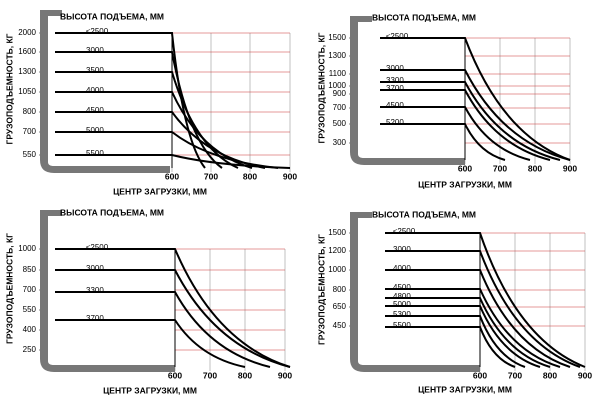 This screenshot has height=408, width=600. Describe the element at coordinates (395, 122) in the screenshot. I see `height-label: 5200` at that location.